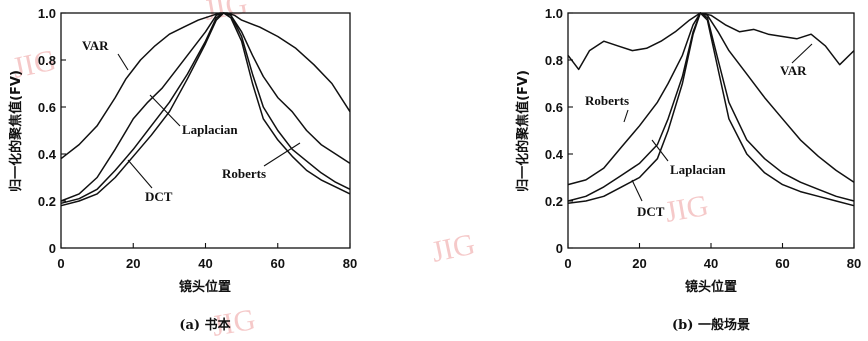  What do you see at coordinates (205, 86) in the screenshot?
I see `series-line-var` at bounding box center [205, 86].